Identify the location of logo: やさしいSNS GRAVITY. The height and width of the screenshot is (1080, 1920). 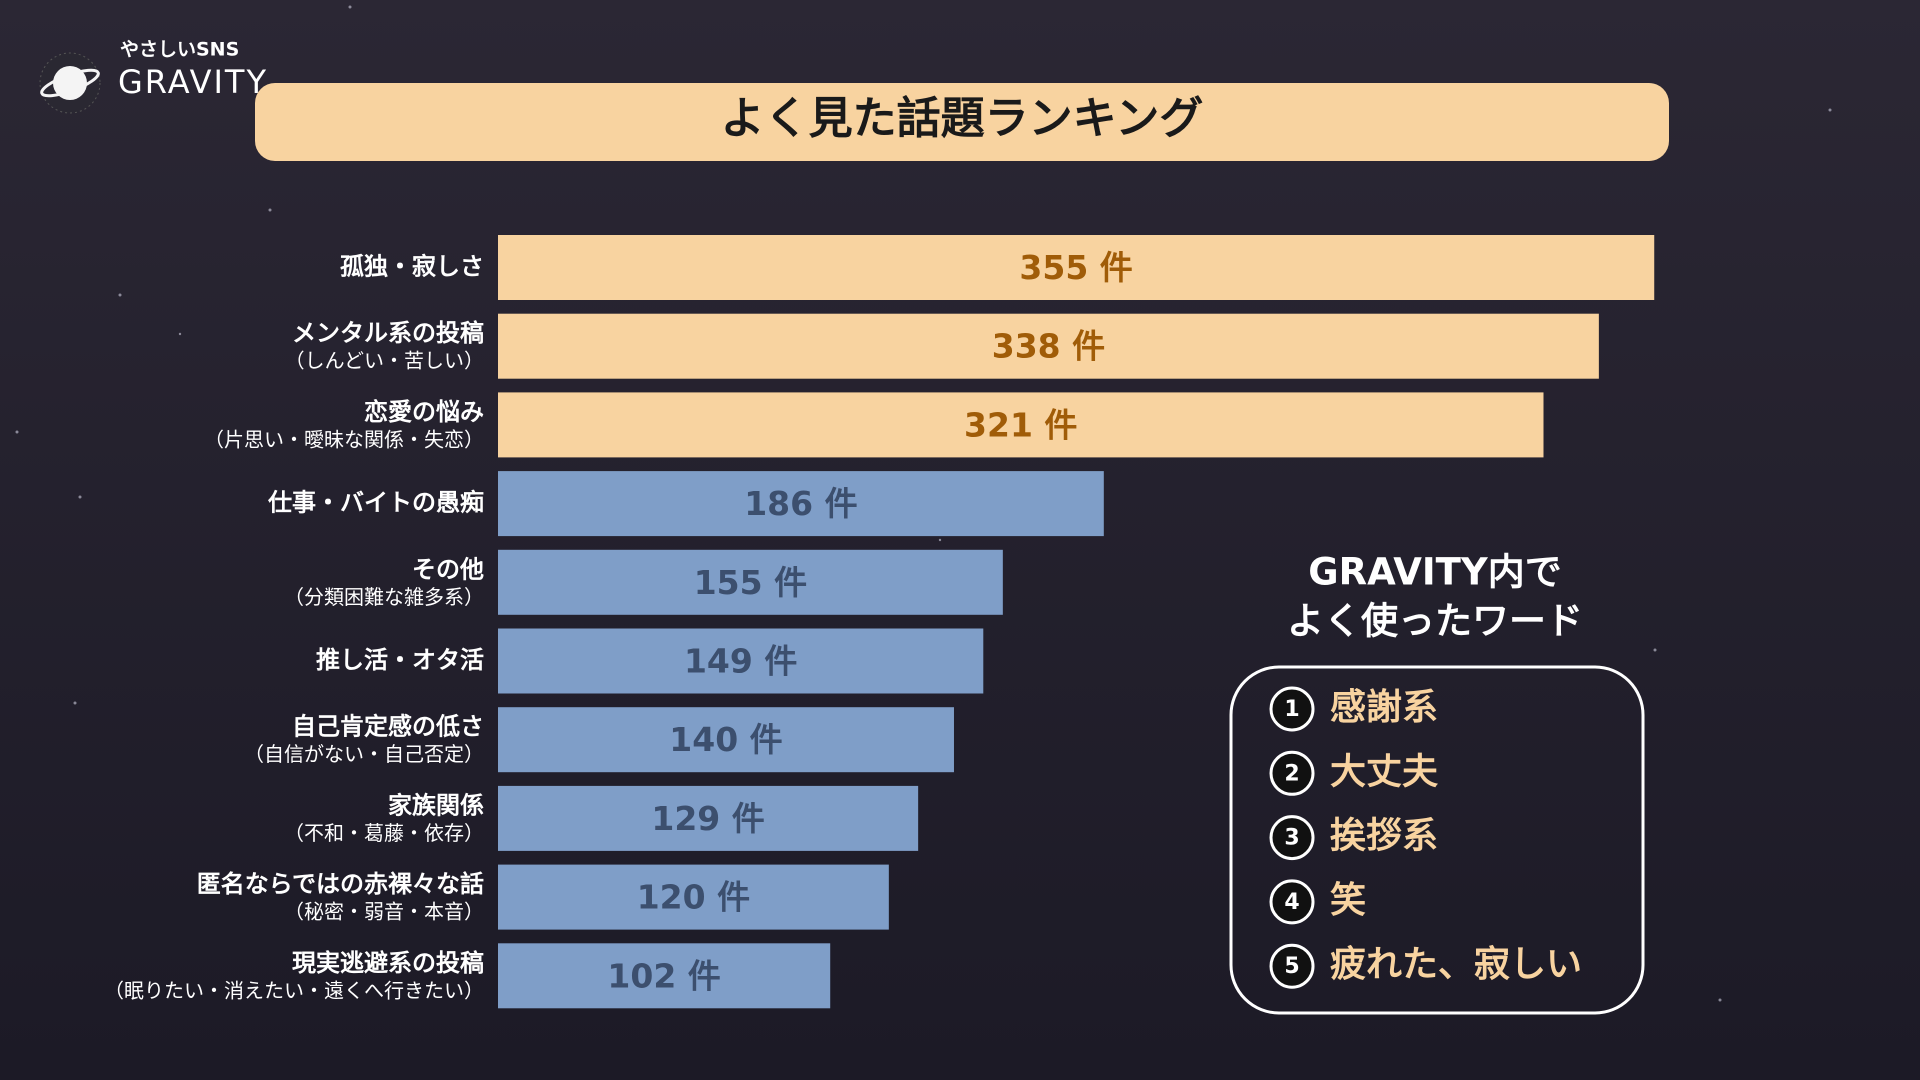
(153, 76).